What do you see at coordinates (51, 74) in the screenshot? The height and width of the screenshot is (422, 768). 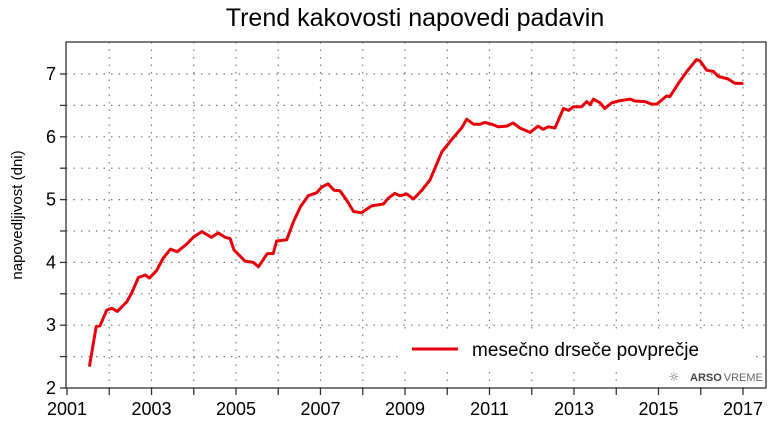 I see `y-tick-label: 7` at bounding box center [51, 74].